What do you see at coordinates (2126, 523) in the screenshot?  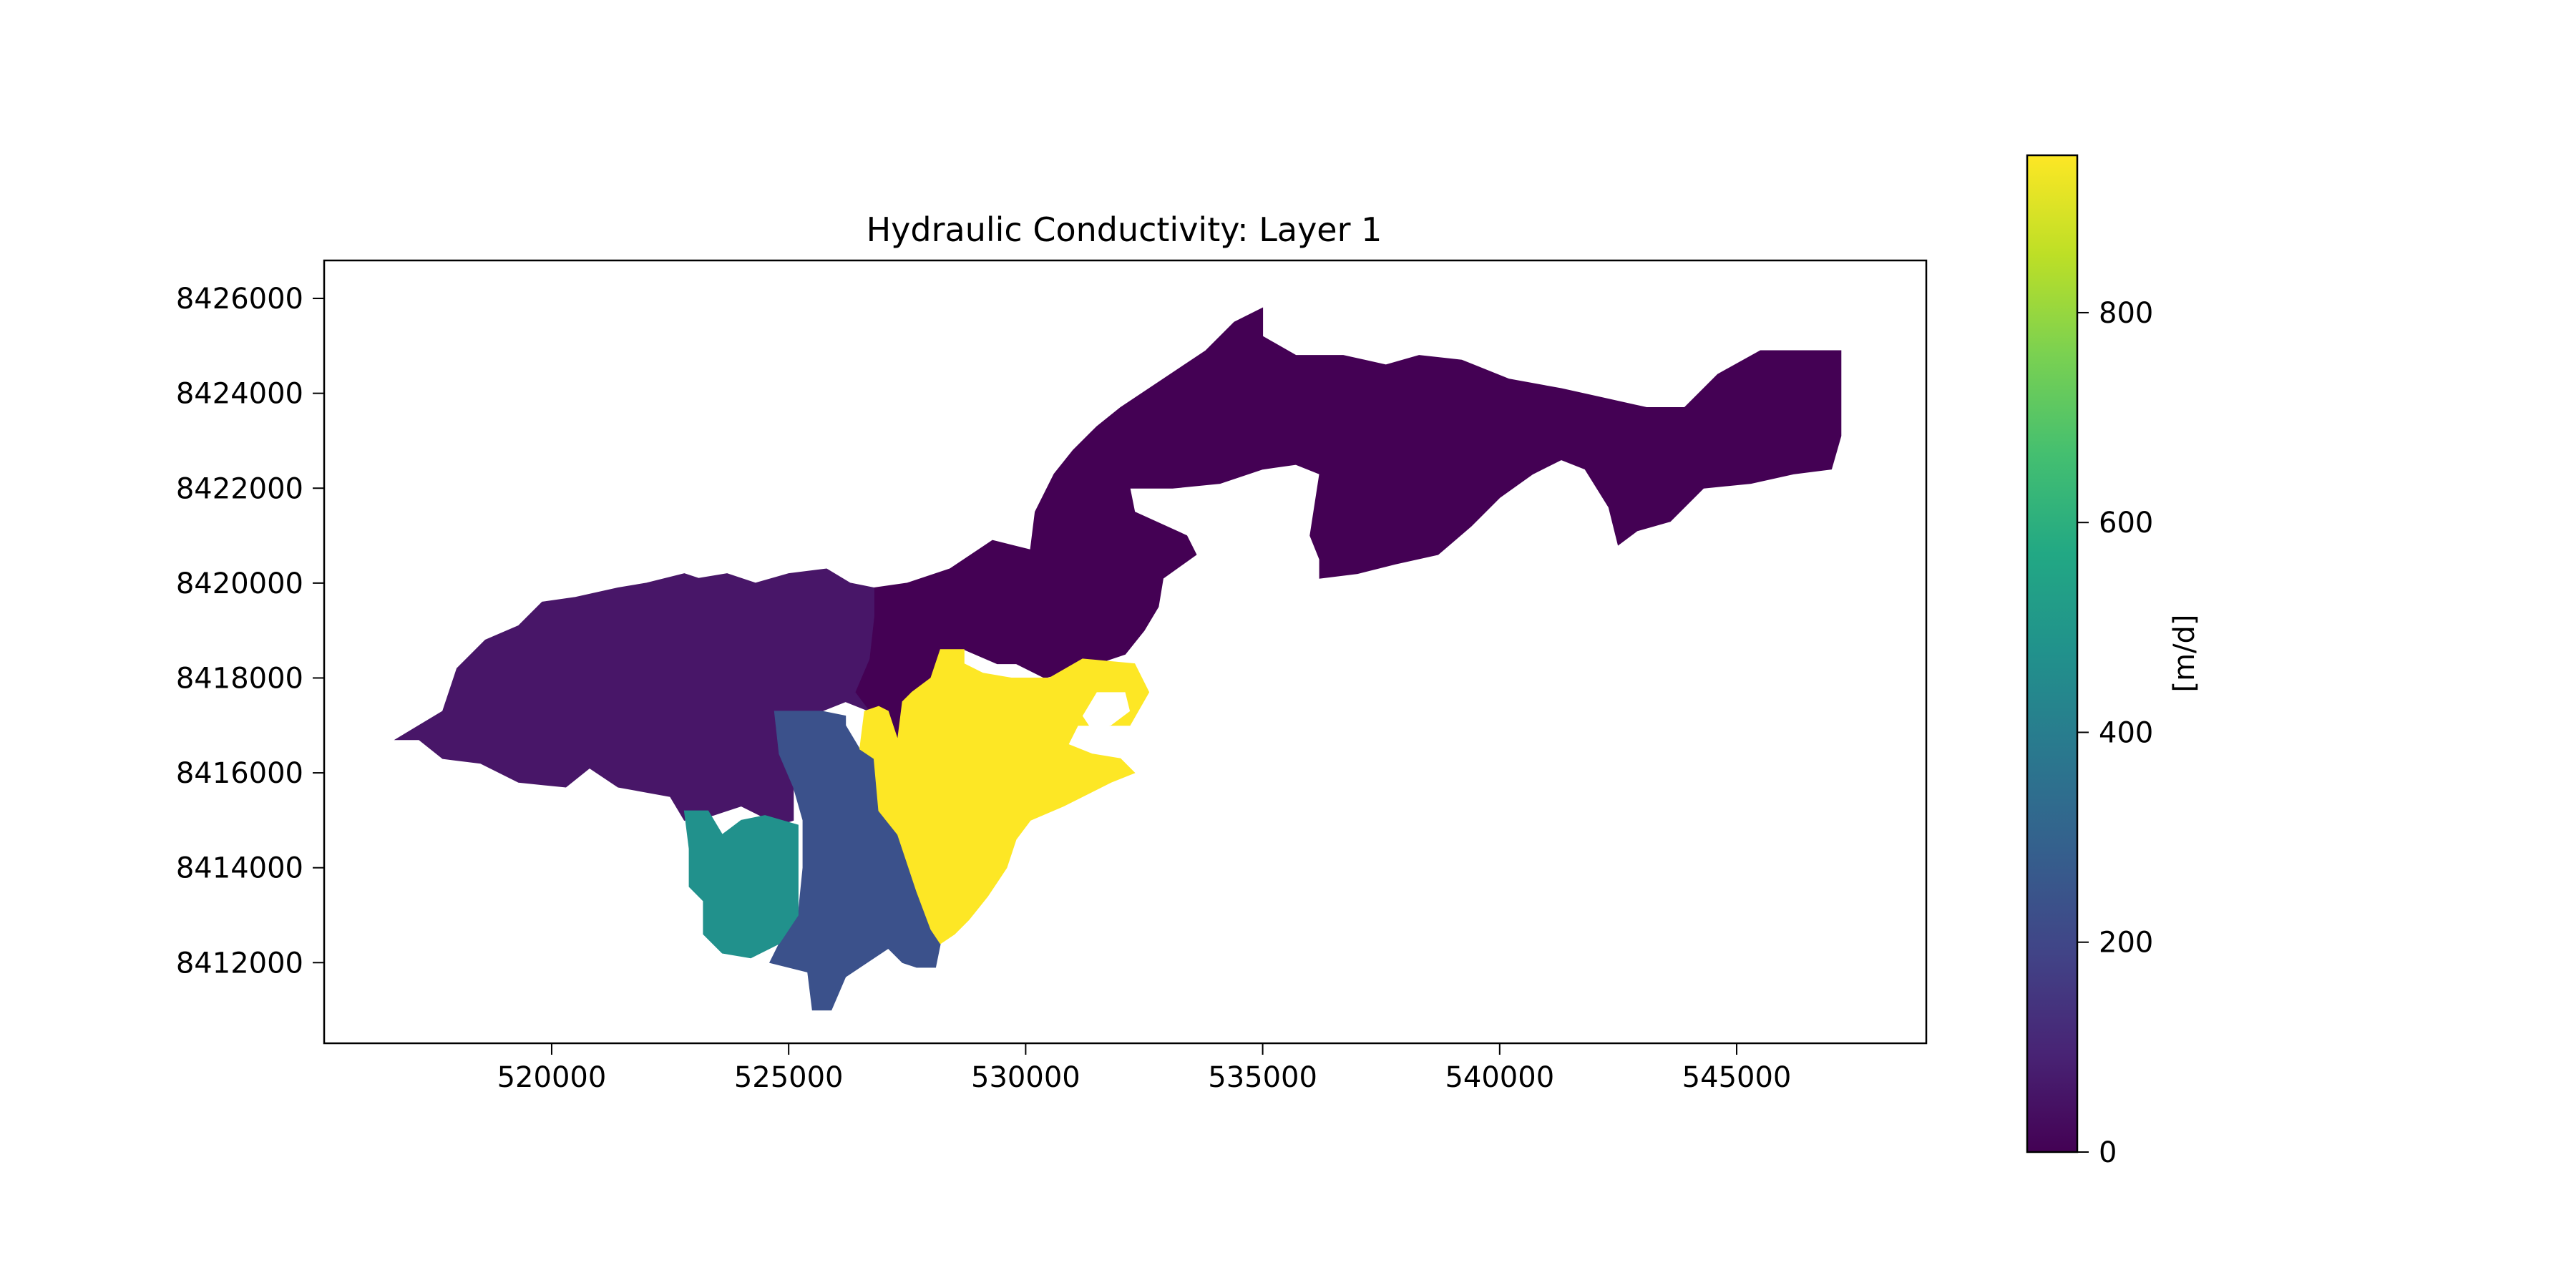 I see `colorbar-tick-label: 600` at bounding box center [2126, 523].